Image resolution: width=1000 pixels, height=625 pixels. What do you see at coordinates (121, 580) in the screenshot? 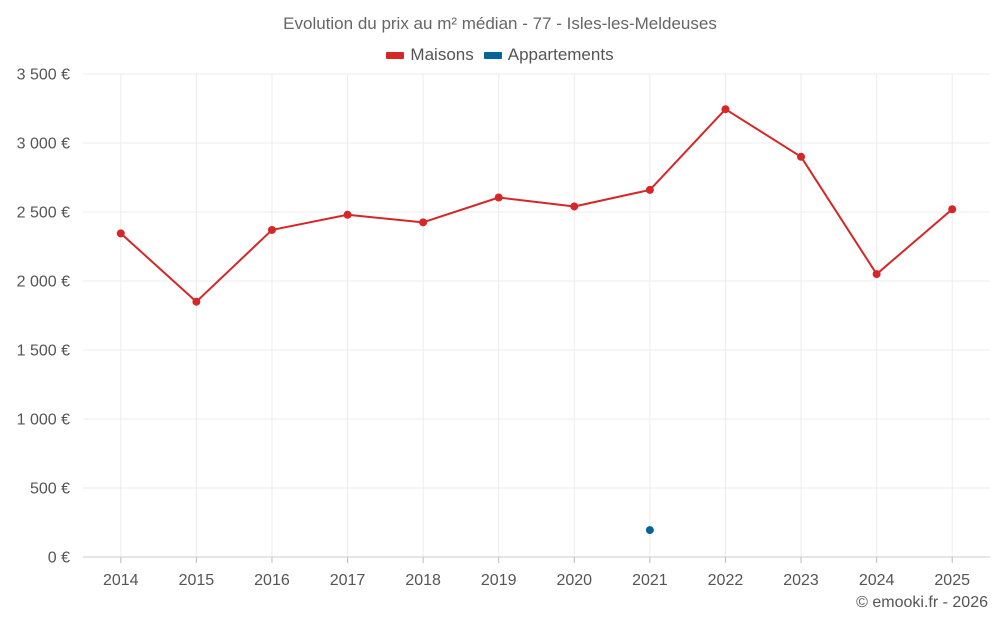
I see `x-tick-label: 2014` at bounding box center [121, 580].